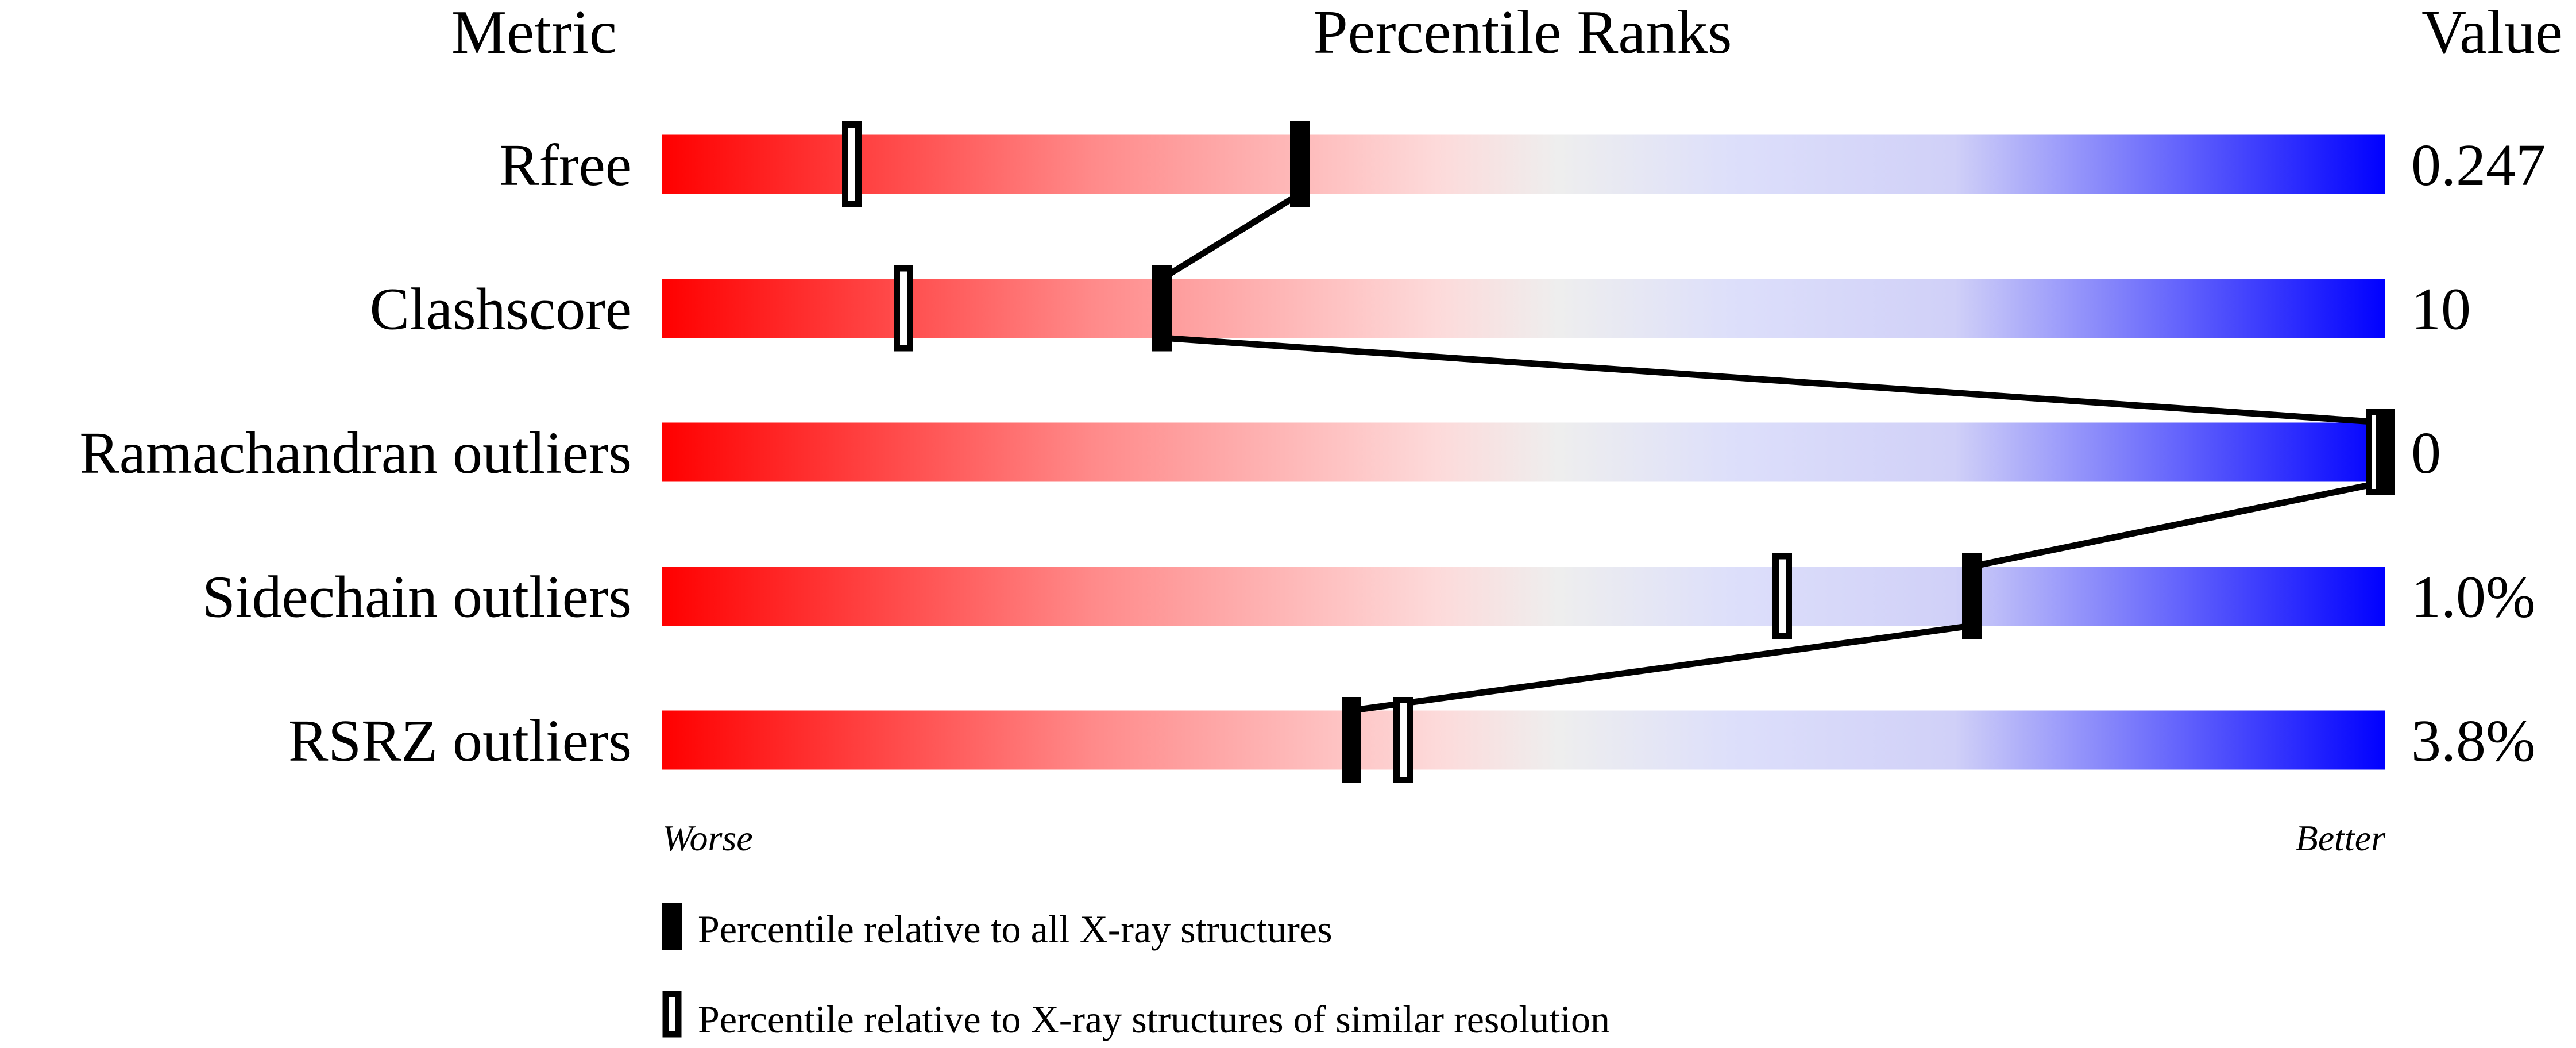 The image size is (2576, 1048). I want to click on header-percentile-ranks: Percentile Ranks, so click(1523, 33).